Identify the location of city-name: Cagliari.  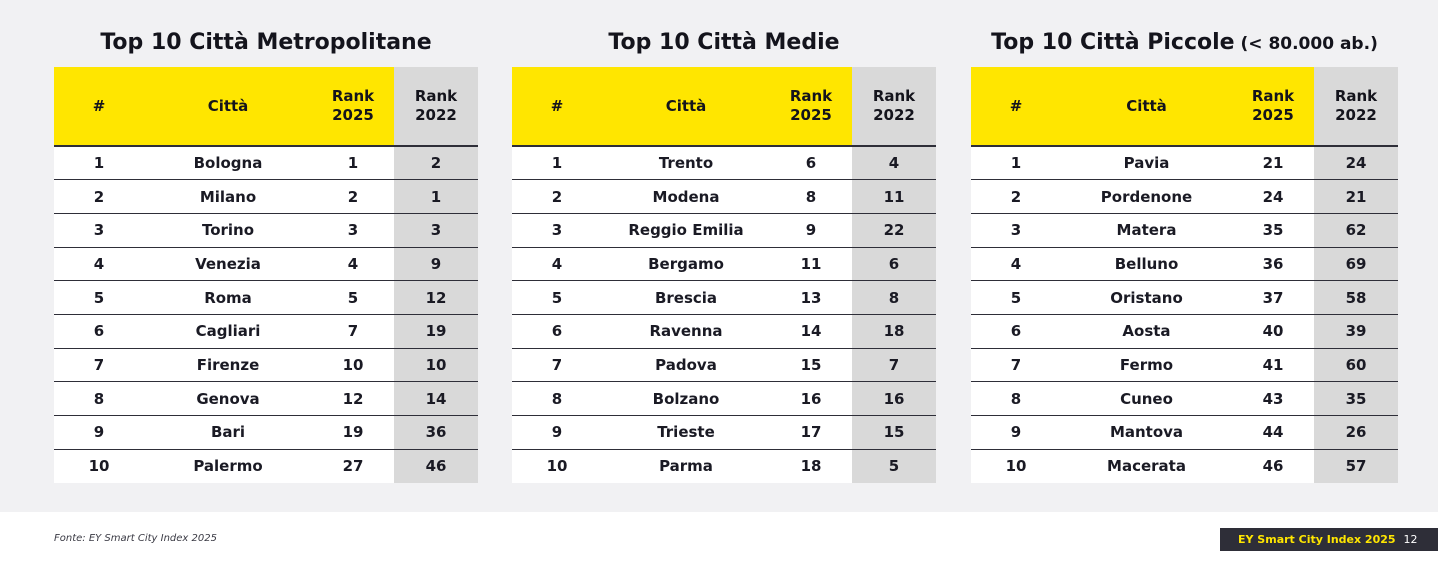
(228, 331).